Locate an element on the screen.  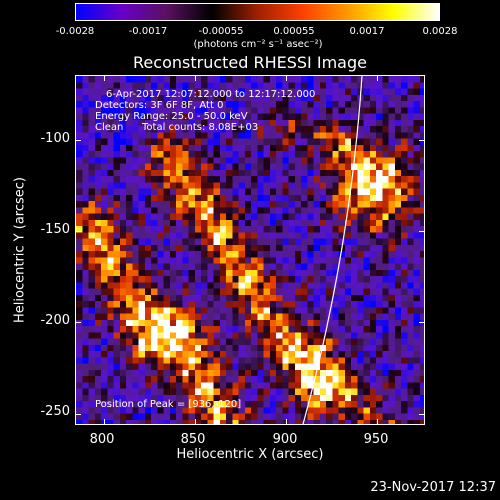
x-tick-label: 900 is located at coordinates (285, 439).